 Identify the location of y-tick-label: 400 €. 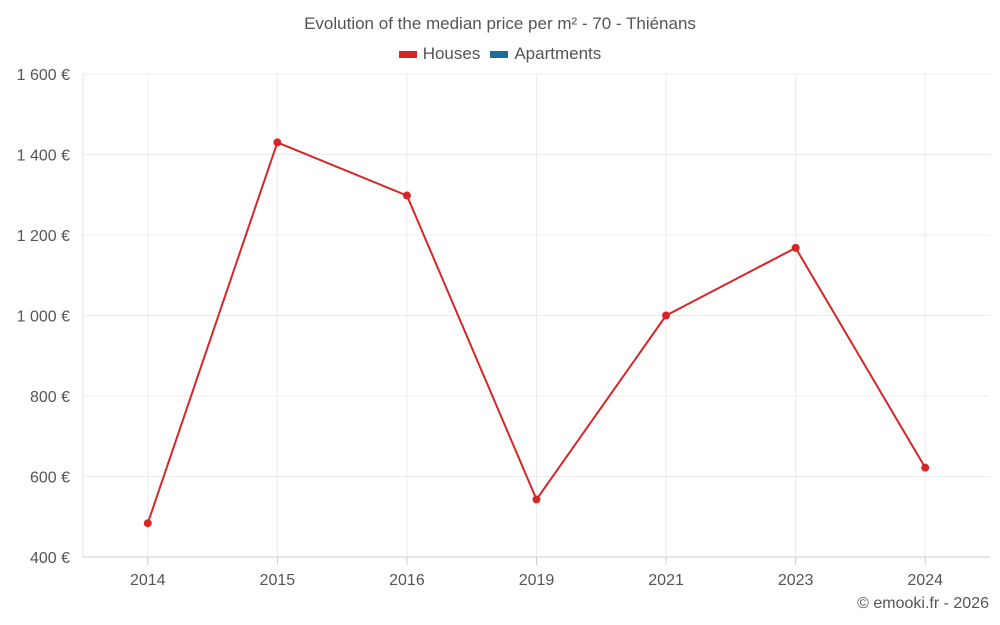
(50, 558).